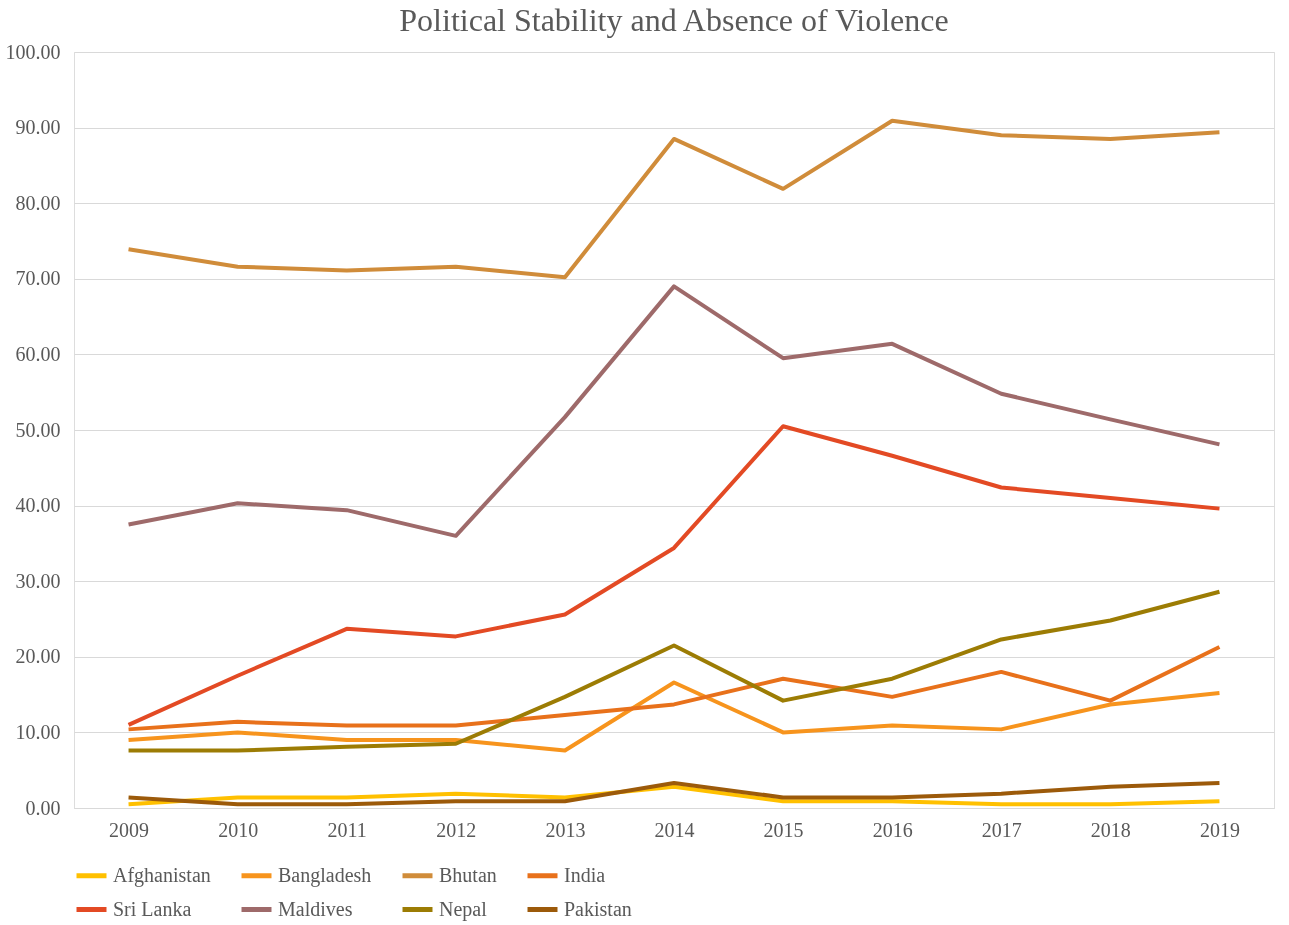  Describe the element at coordinates (468, 874) in the screenshot. I see `legend-label: Bhutan` at that location.